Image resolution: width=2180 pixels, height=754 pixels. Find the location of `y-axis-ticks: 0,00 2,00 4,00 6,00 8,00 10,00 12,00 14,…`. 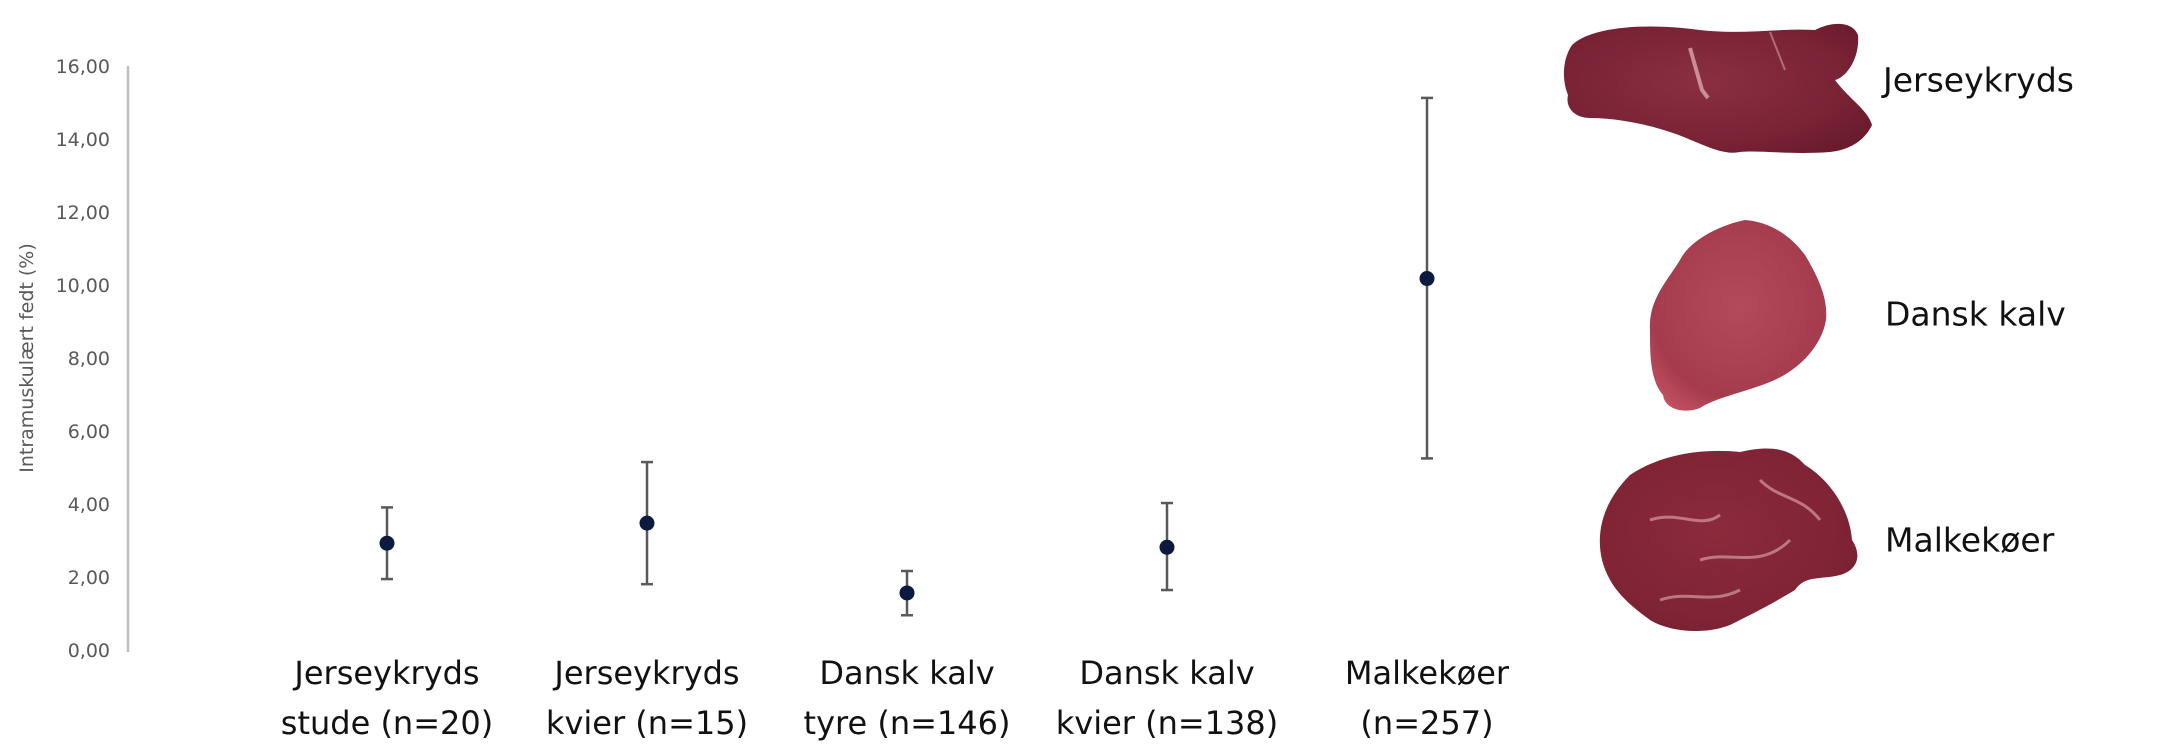

y-axis-ticks: 0,00 2,00 4,00 6,00 8,00 10,00 12,00 14,… is located at coordinates (83, 359).